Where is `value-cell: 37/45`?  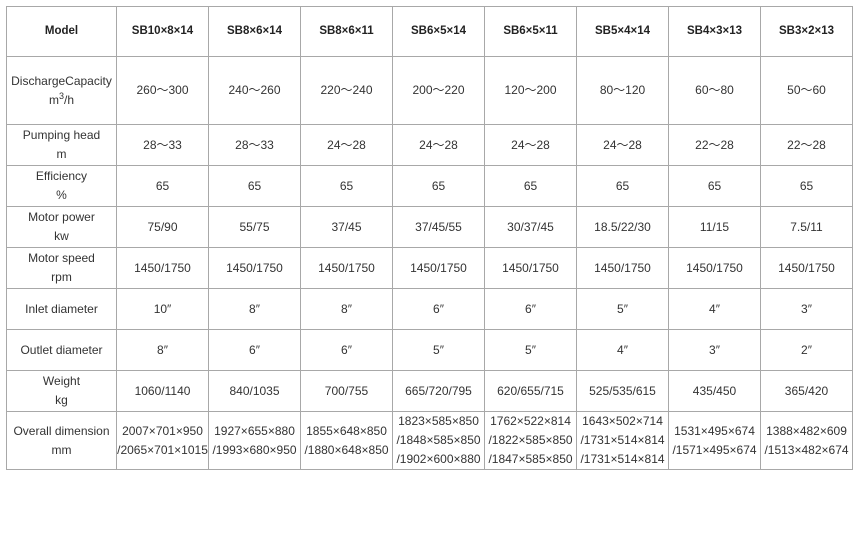 value-cell: 37/45 is located at coordinates (346, 227).